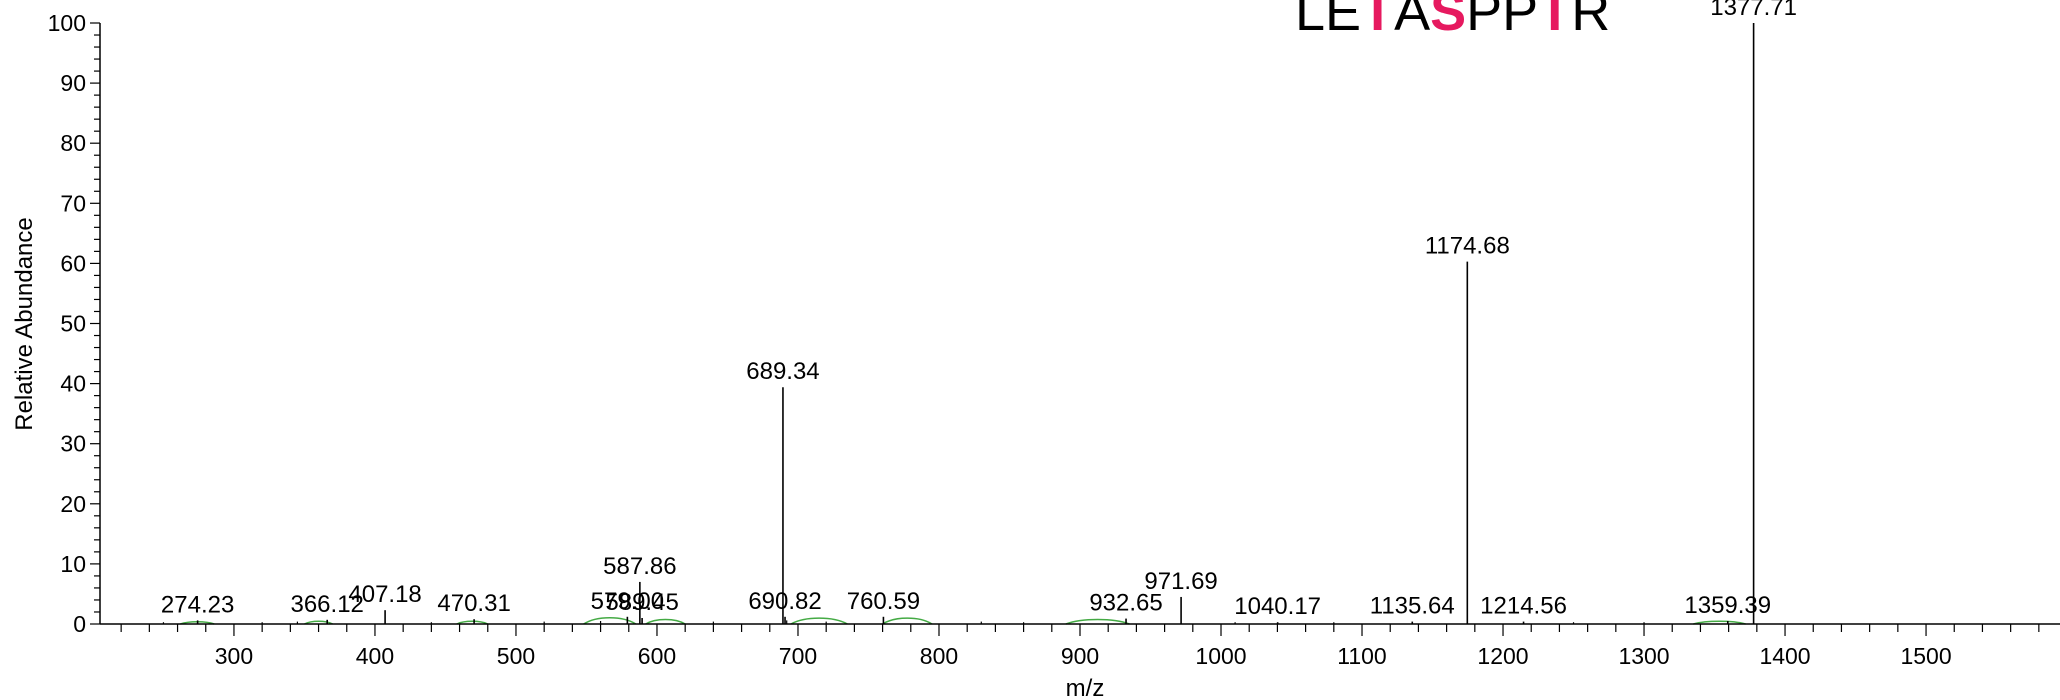 The height and width of the screenshot is (700, 2060). What do you see at coordinates (782, 371) in the screenshot?
I see `peak-label: 689.34` at bounding box center [782, 371].